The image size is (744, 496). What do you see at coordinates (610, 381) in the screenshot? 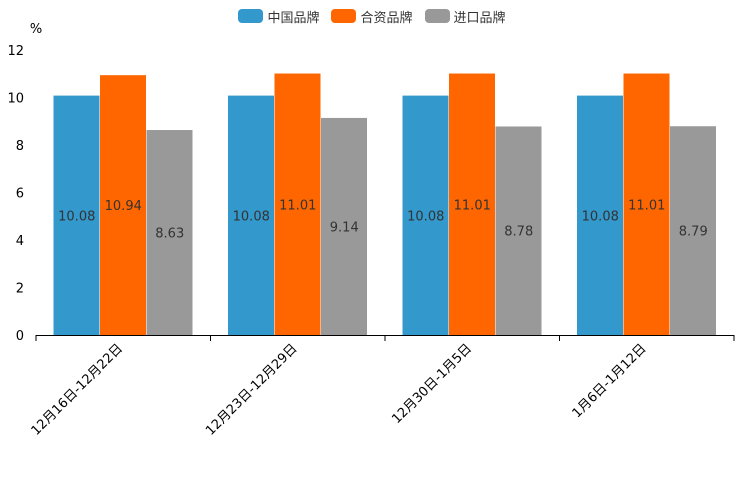
I see `x-category-label-3: 1月6日-1月12日` at bounding box center [610, 381].